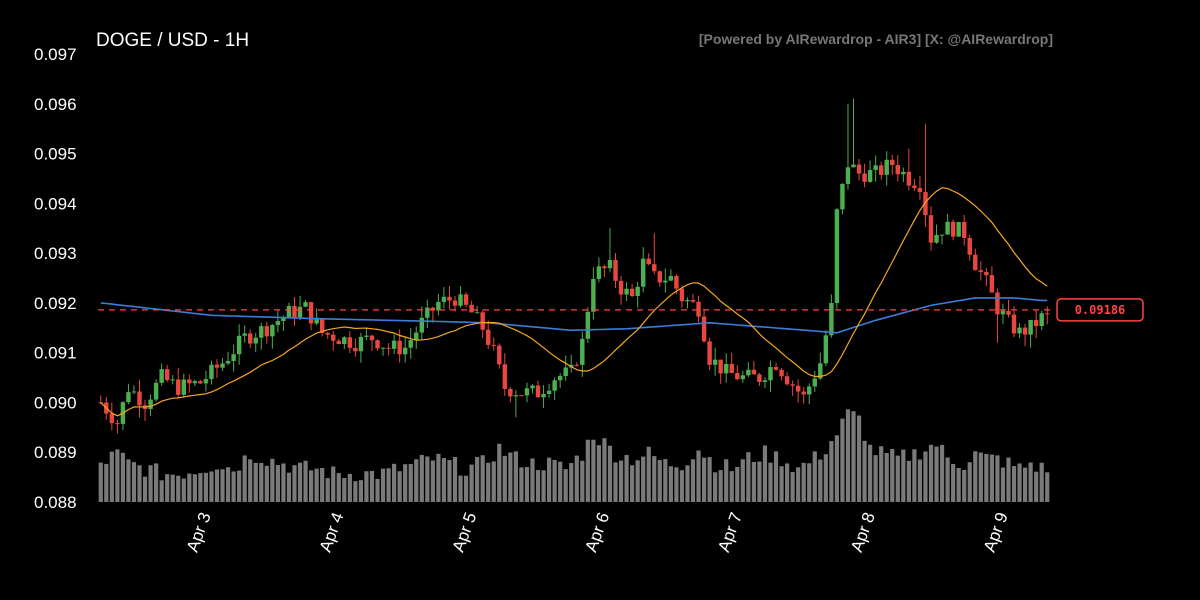 The width and height of the screenshot is (1200, 600). I want to click on chart-title: DOGE / USD - 1H, so click(172, 40).